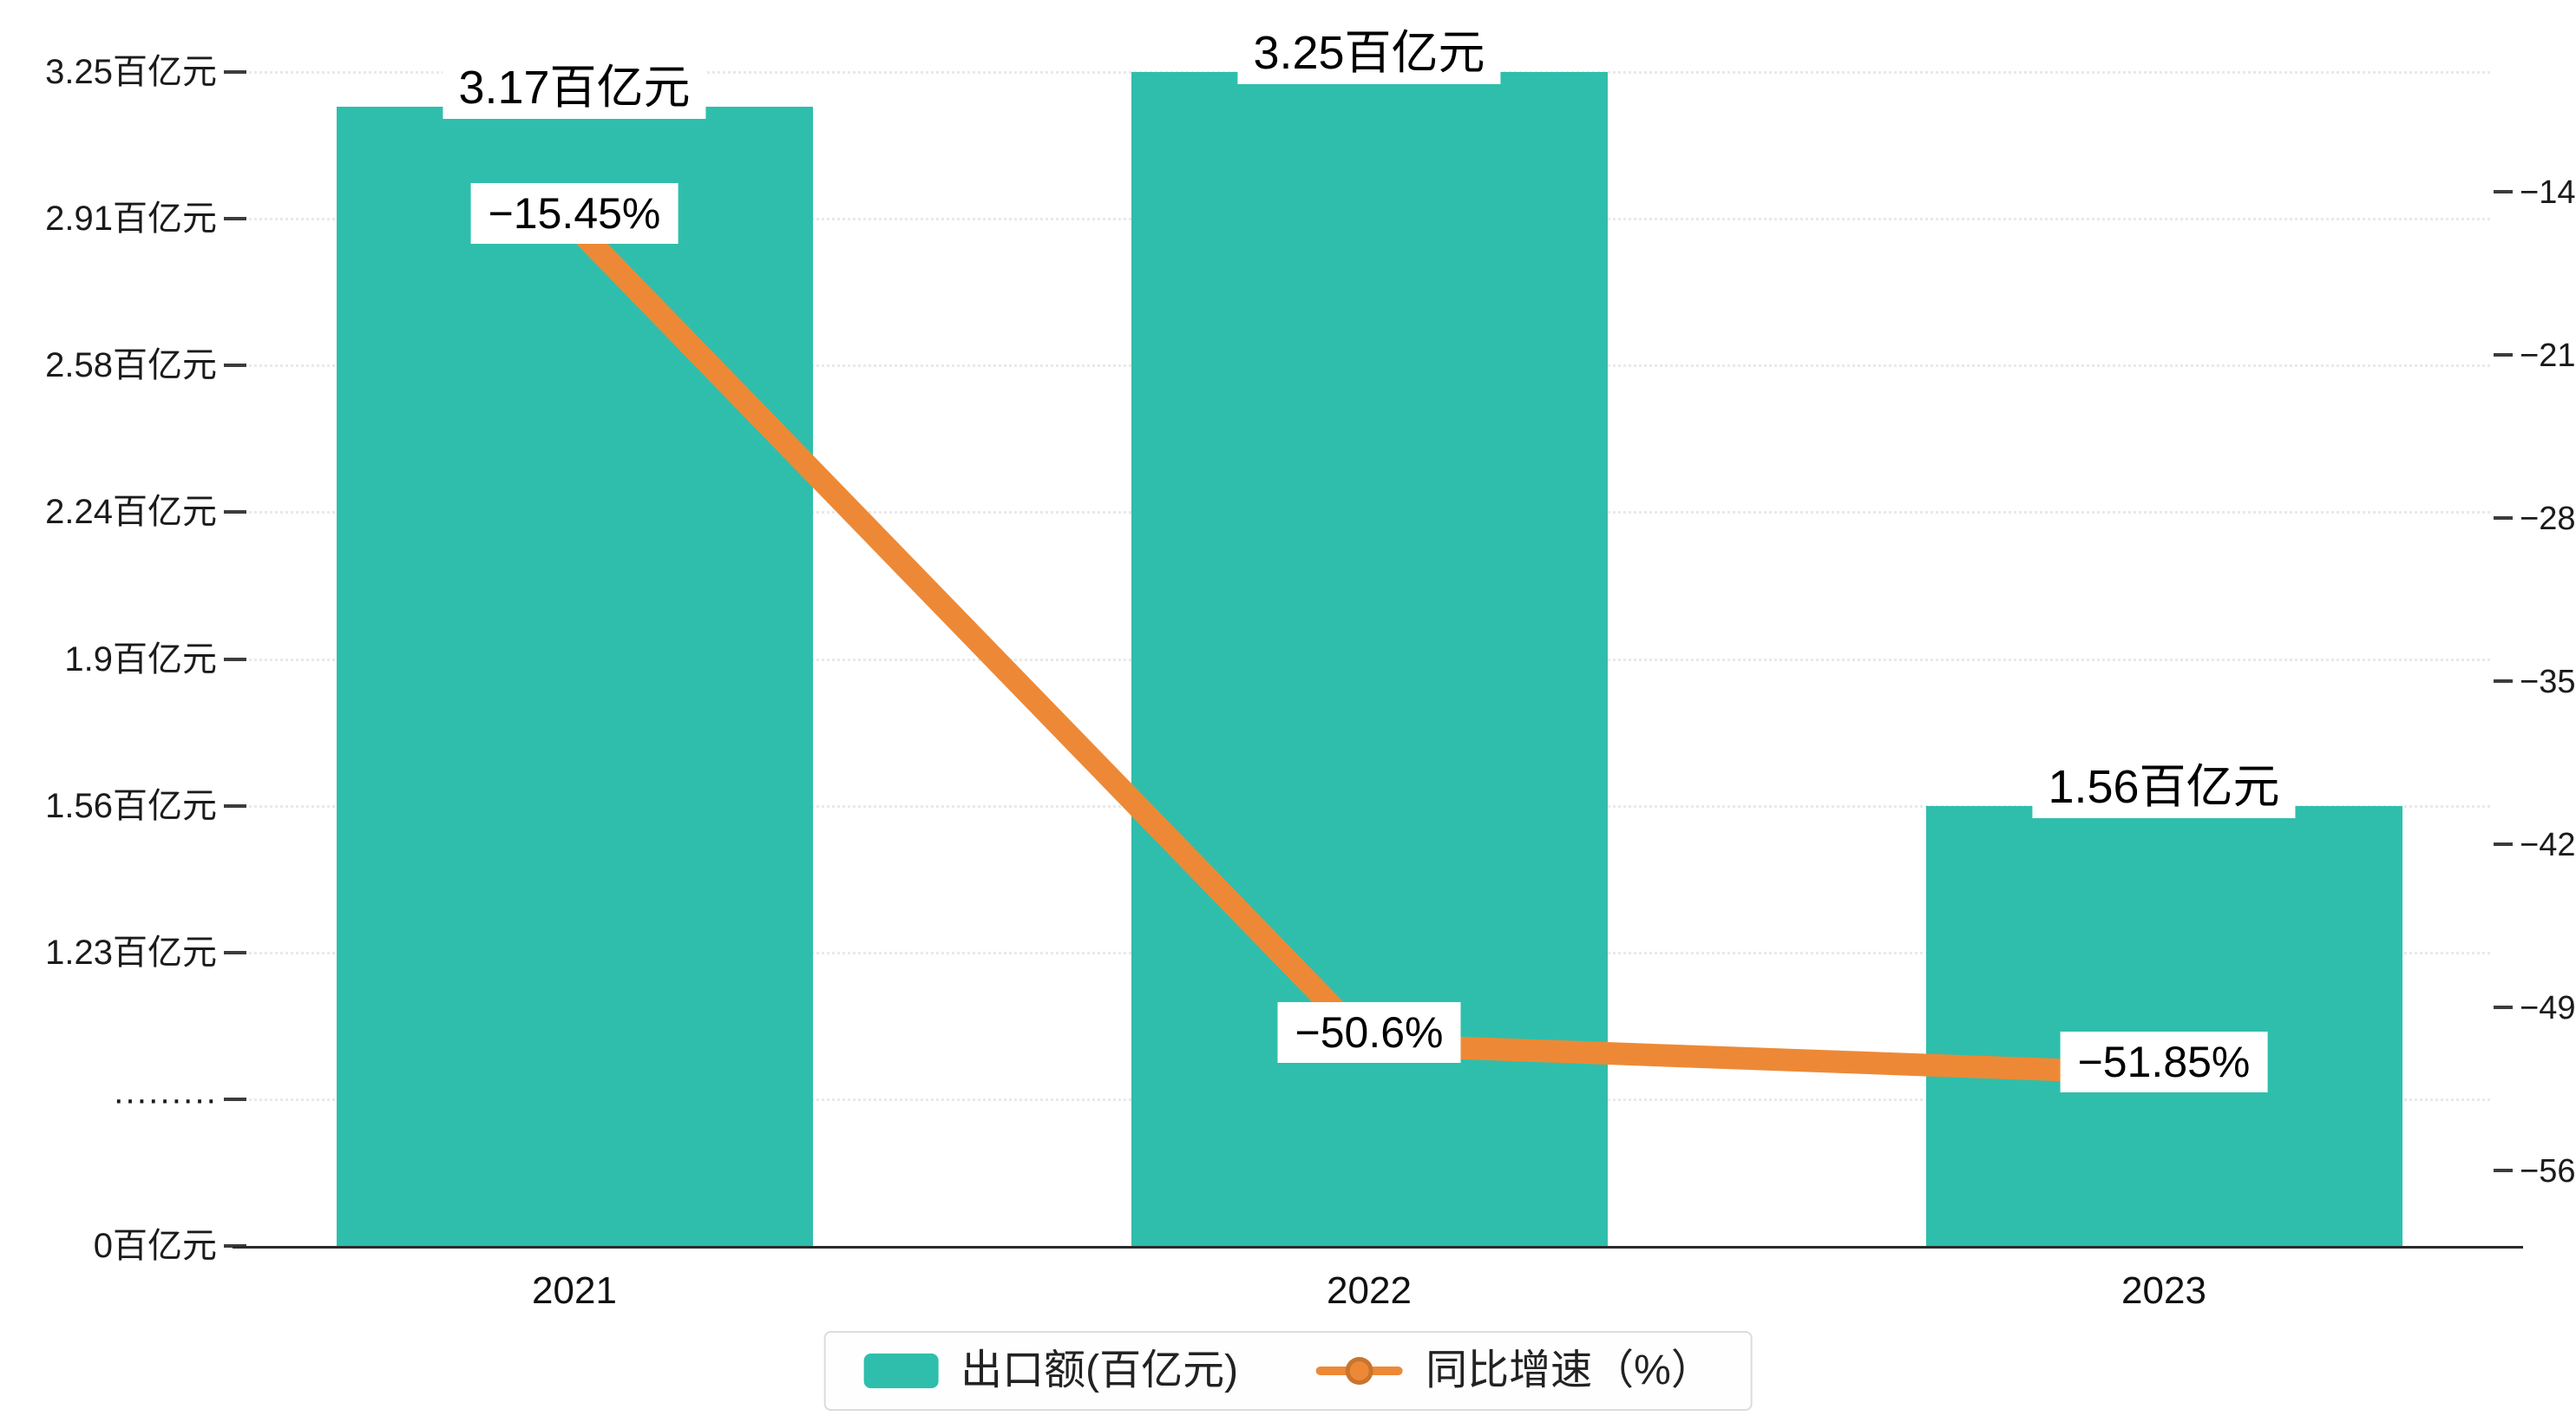 The image size is (2576, 1416). What do you see at coordinates (1369, 1032) in the screenshot?
I see `line-value-label-2022: −50.6%` at bounding box center [1369, 1032].